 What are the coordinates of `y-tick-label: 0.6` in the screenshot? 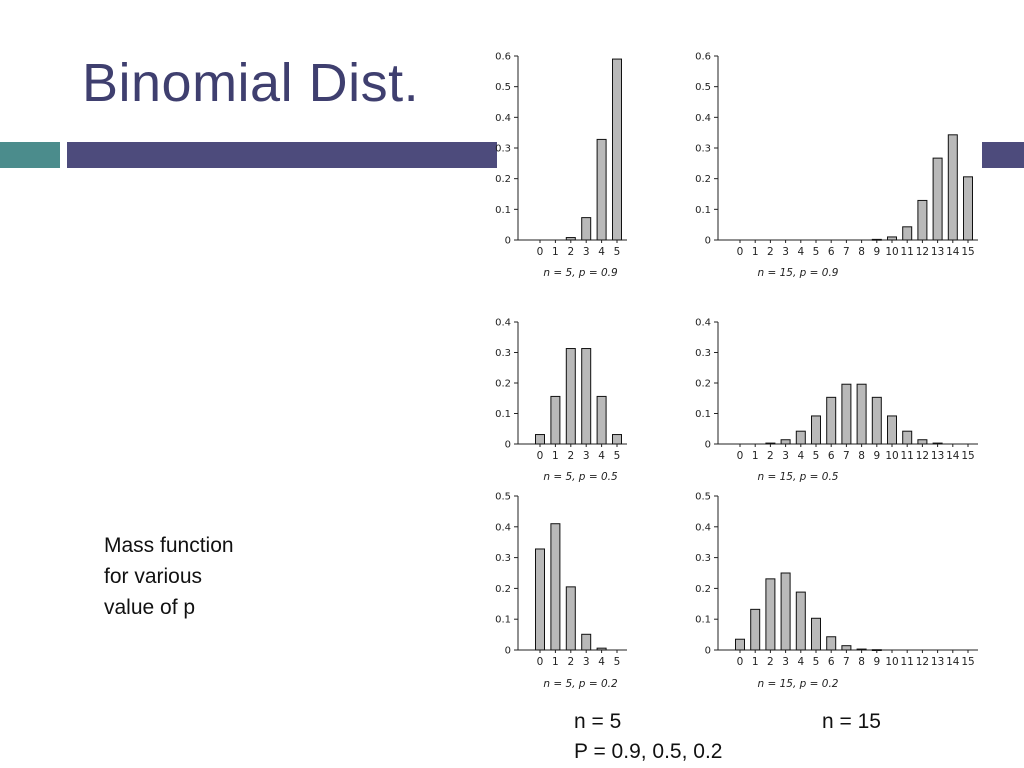 It's located at (503, 57).